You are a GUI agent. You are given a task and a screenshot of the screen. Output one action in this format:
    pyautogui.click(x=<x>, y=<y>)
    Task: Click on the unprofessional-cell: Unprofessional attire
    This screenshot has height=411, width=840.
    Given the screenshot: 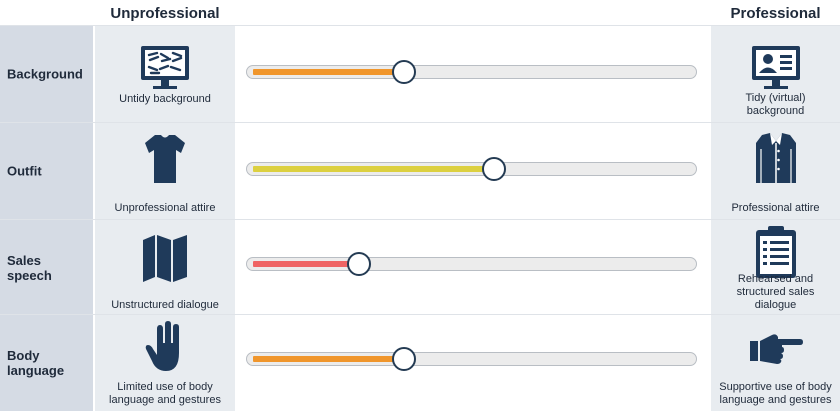 What is the action you would take?
    pyautogui.click(x=165, y=171)
    